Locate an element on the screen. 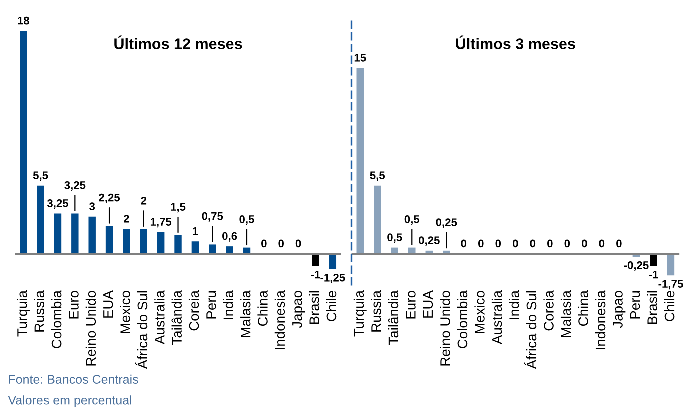 This screenshot has width=683, height=416. data-label: 1 is located at coordinates (195, 232).